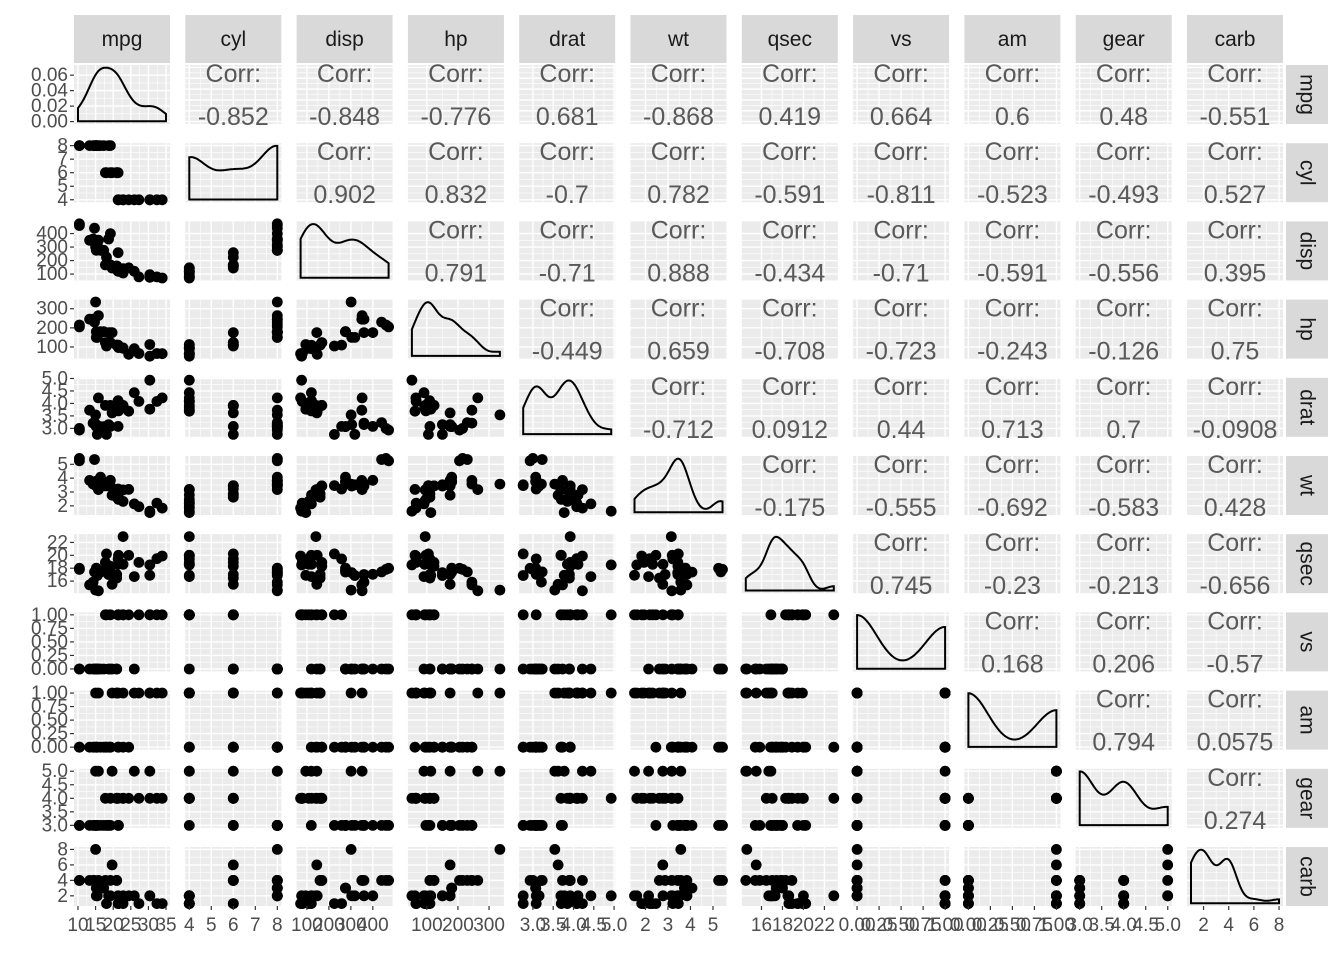 The width and height of the screenshot is (1344, 960). Describe the element at coordinates (1124, 465) in the screenshot. I see `corr-label-wt-gear: Corr:` at that location.